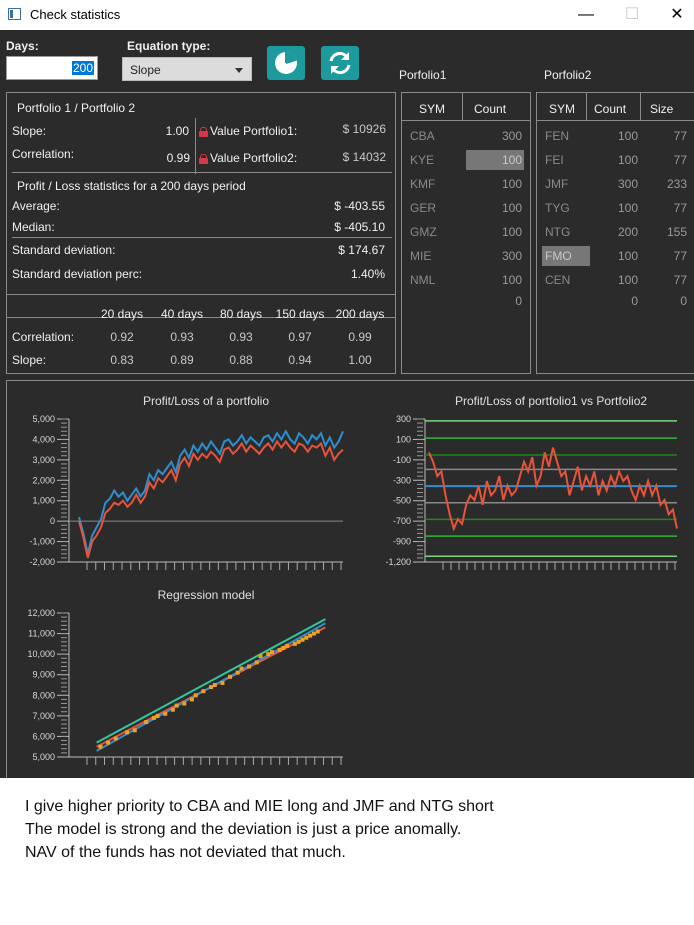 The width and height of the screenshot is (694, 925). Describe the element at coordinates (300, 337) in the screenshot. I see `period-correlation: 0.97` at that location.